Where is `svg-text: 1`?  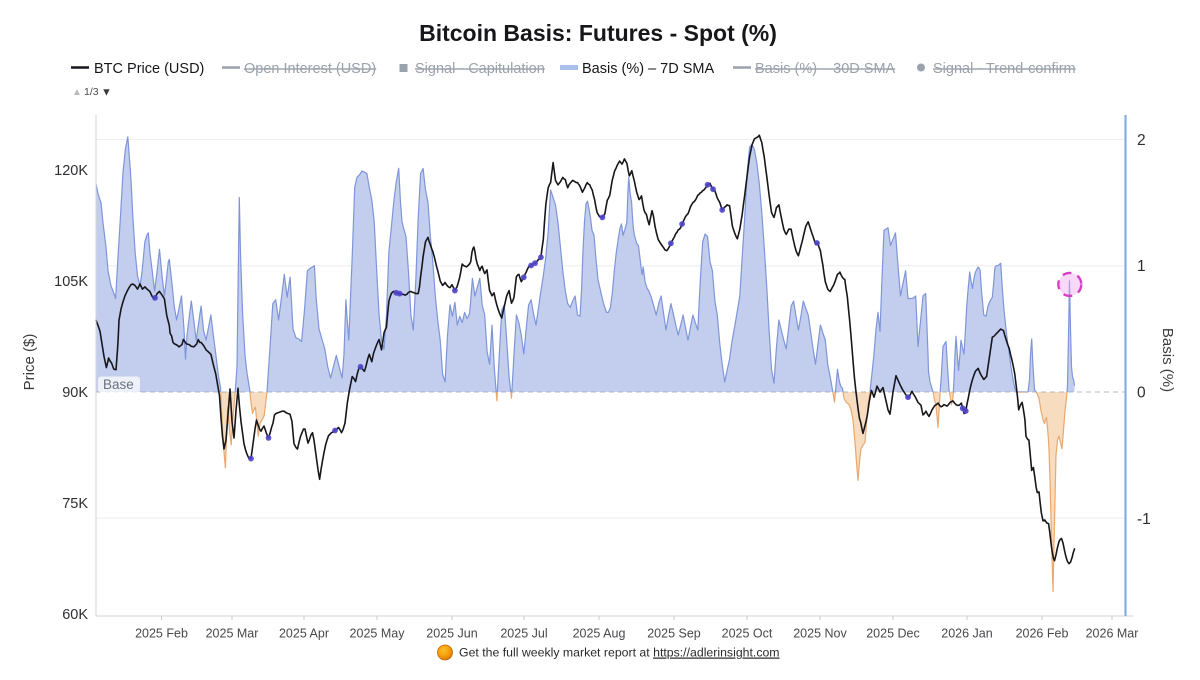
svg-text: 1 is located at coordinates (1141, 266).